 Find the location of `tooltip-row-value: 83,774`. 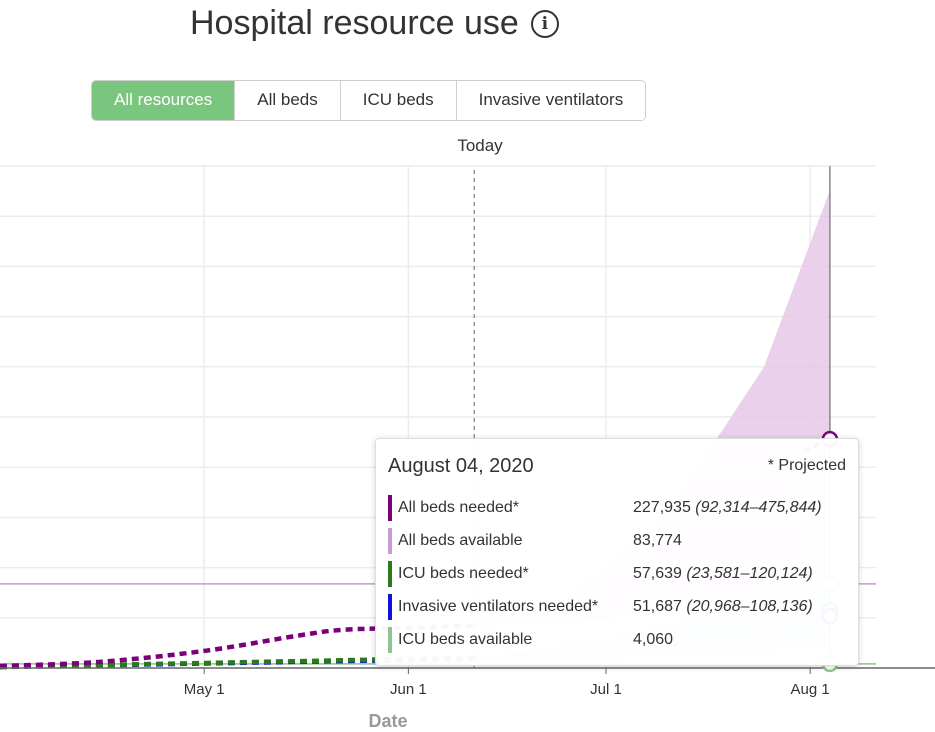

tooltip-row-value: 83,774 is located at coordinates (657, 540).